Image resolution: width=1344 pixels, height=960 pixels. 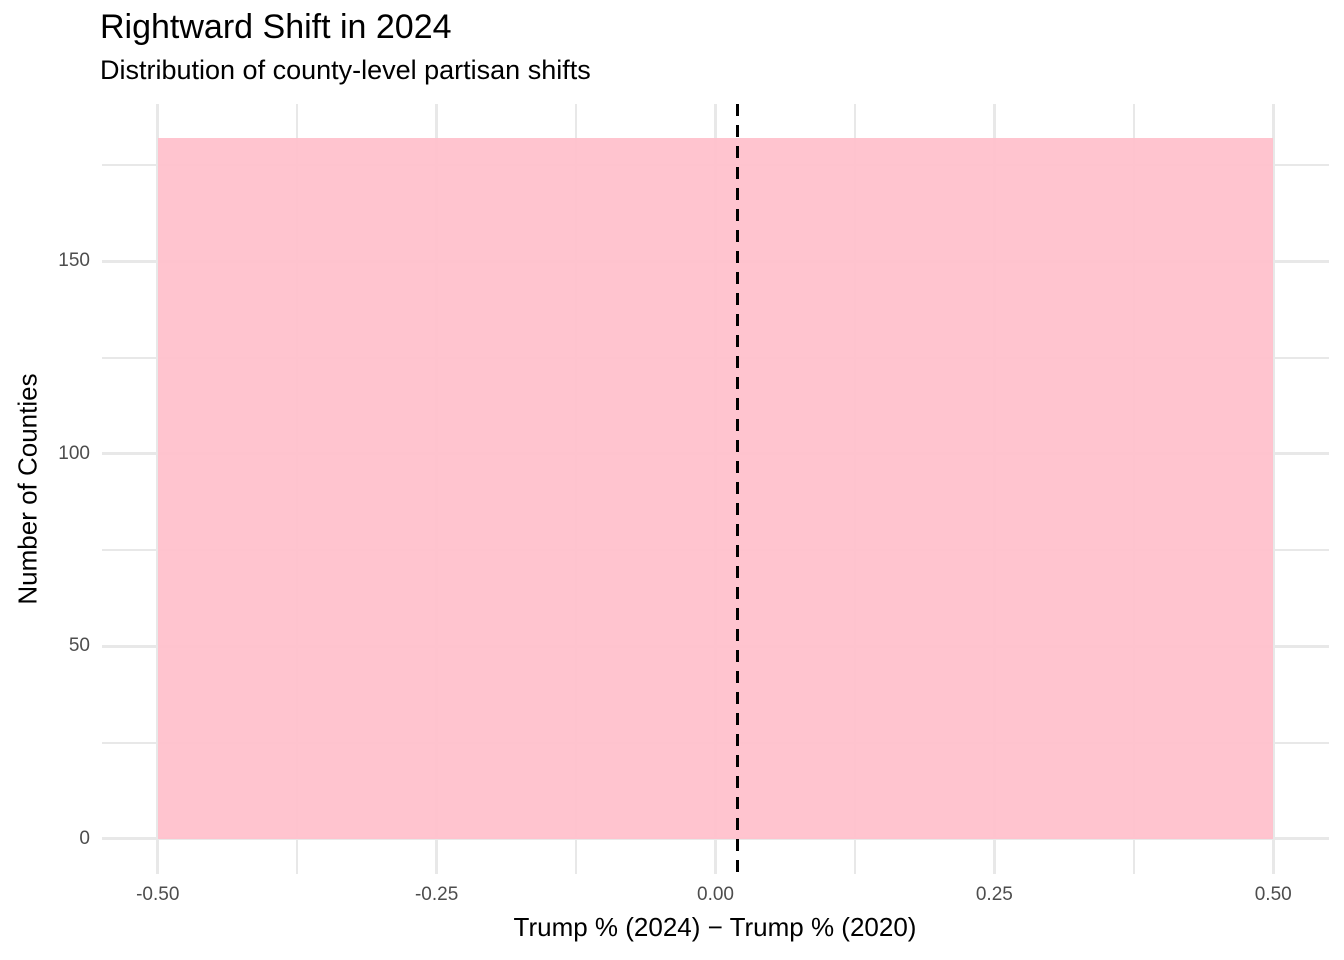 What do you see at coordinates (158, 894) in the screenshot?
I see `x-tick-label: -0.50` at bounding box center [158, 894].